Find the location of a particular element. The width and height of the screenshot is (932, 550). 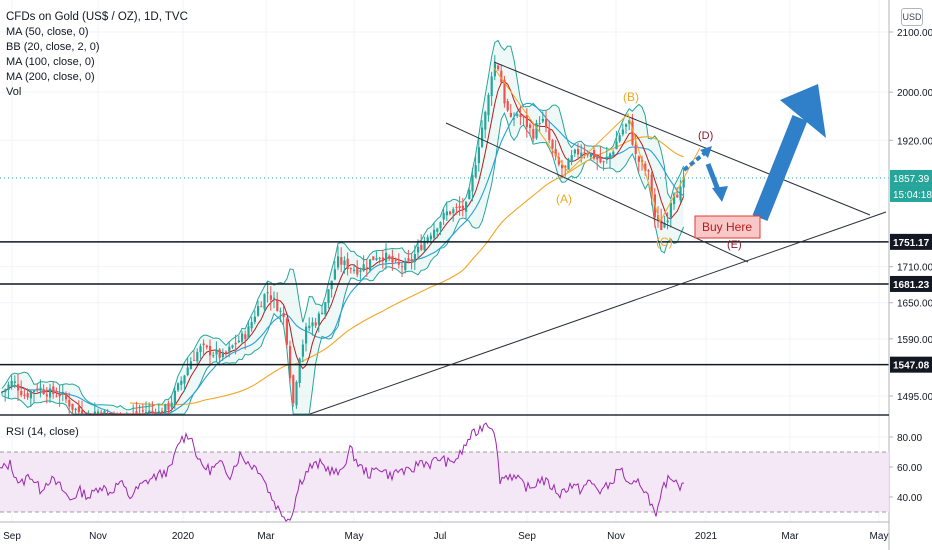

currency-button: USD is located at coordinates (912, 17).